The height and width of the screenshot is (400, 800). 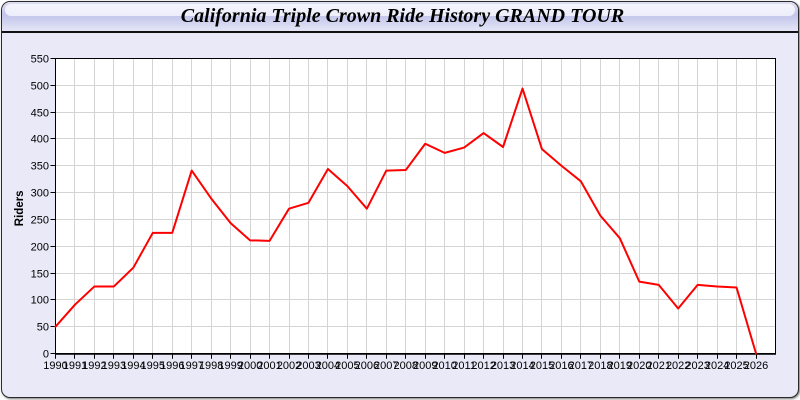 I want to click on svg-text: 2014, so click(x=522, y=366).